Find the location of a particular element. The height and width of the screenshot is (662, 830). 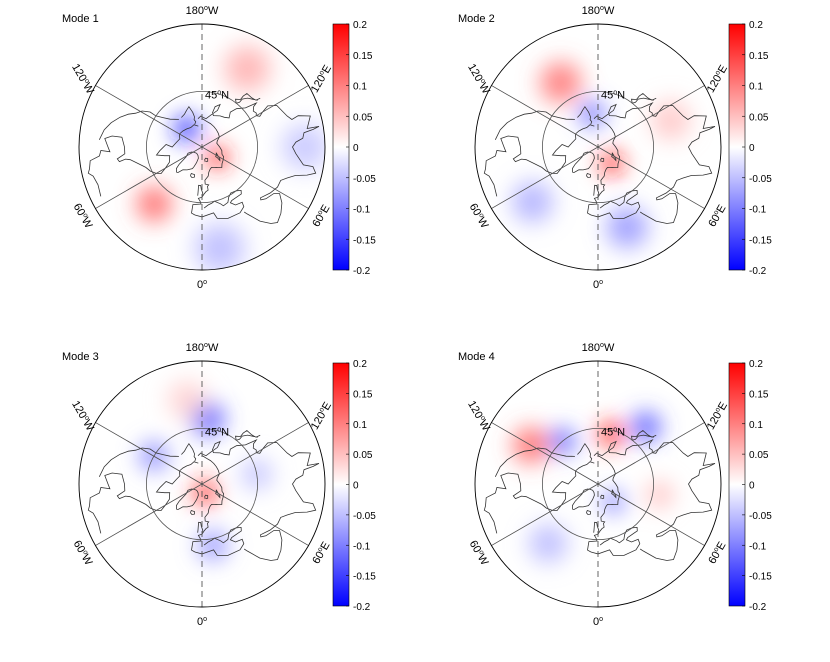

coastlines is located at coordinates (599, 495).